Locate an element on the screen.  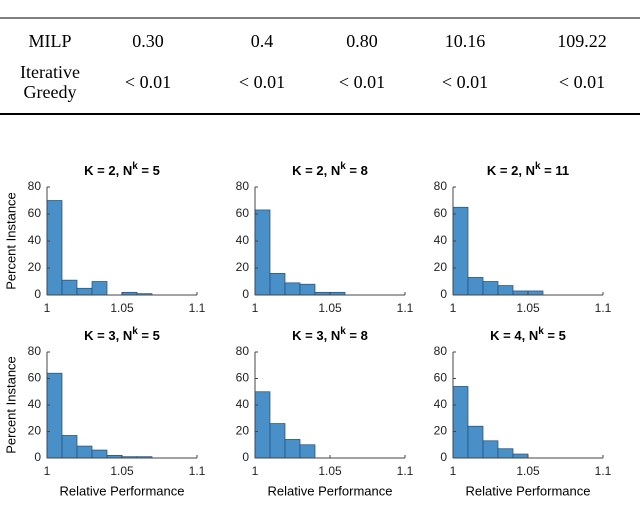
title-part: = 11 is located at coordinates (555, 170).